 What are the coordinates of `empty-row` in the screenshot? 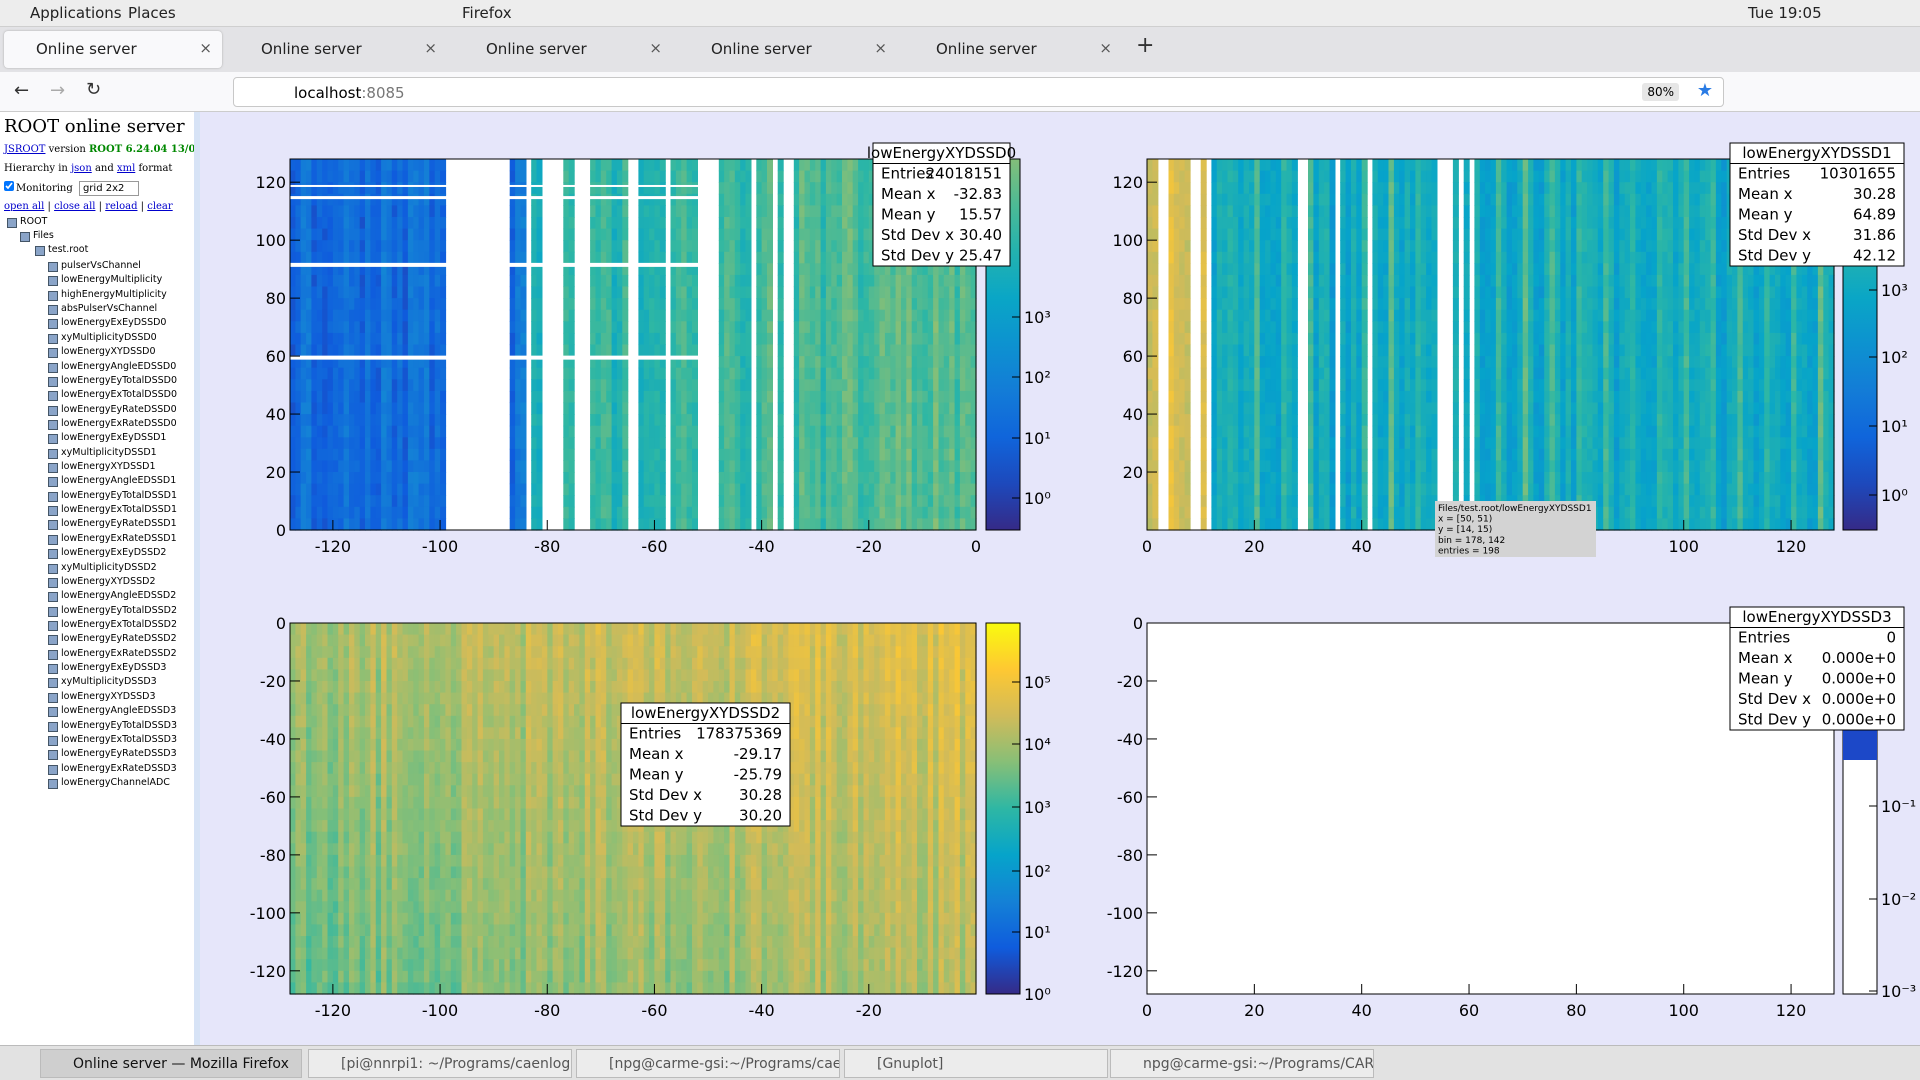 It's located at (496, 186).